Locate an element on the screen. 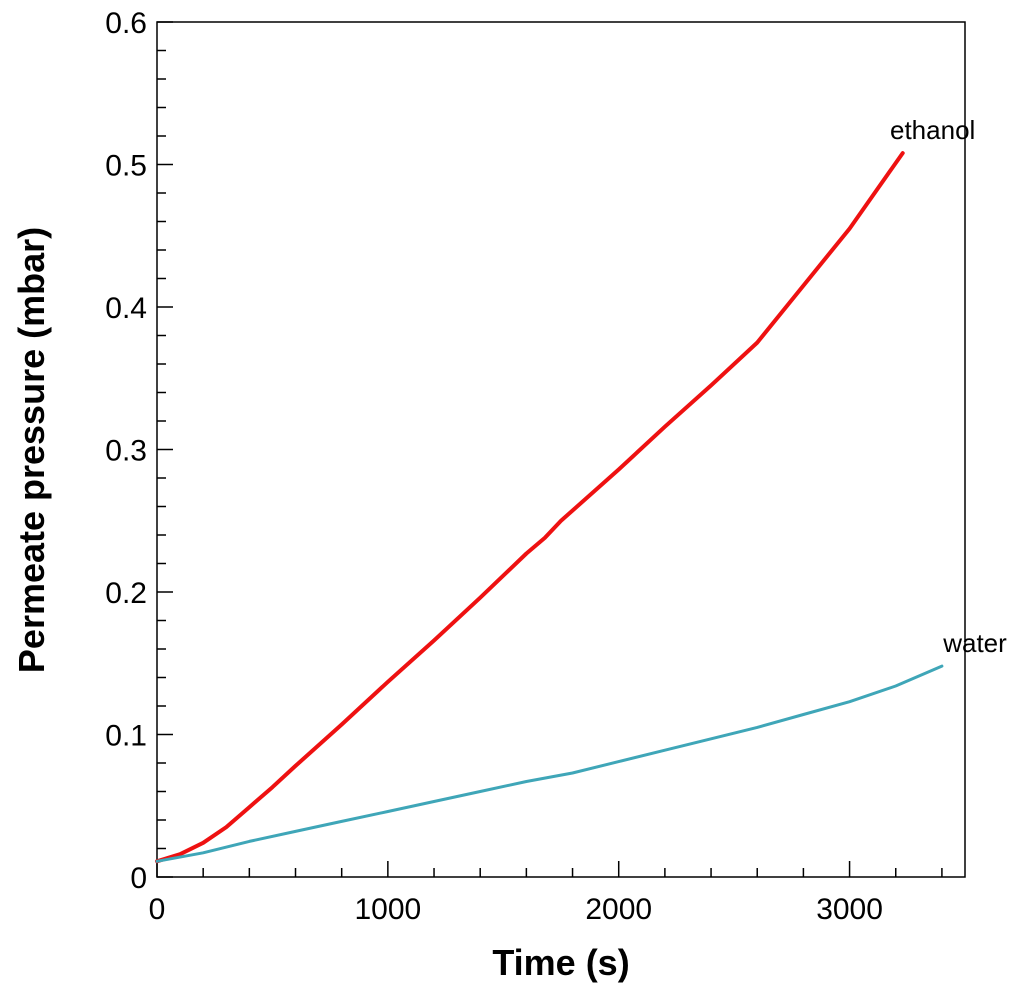  y-axis-ticks: 0 0.1 0.2 0.3 0.4 0.5 0.6 is located at coordinates (139, 451).